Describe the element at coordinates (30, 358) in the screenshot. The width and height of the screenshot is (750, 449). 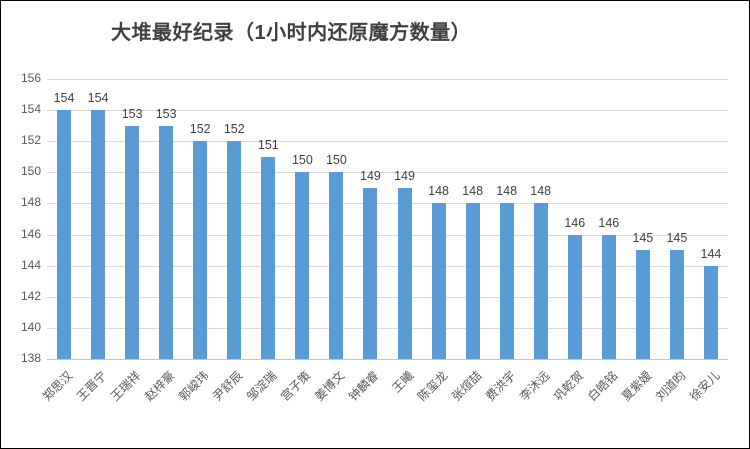
I see `y-tick-label: 138` at that location.